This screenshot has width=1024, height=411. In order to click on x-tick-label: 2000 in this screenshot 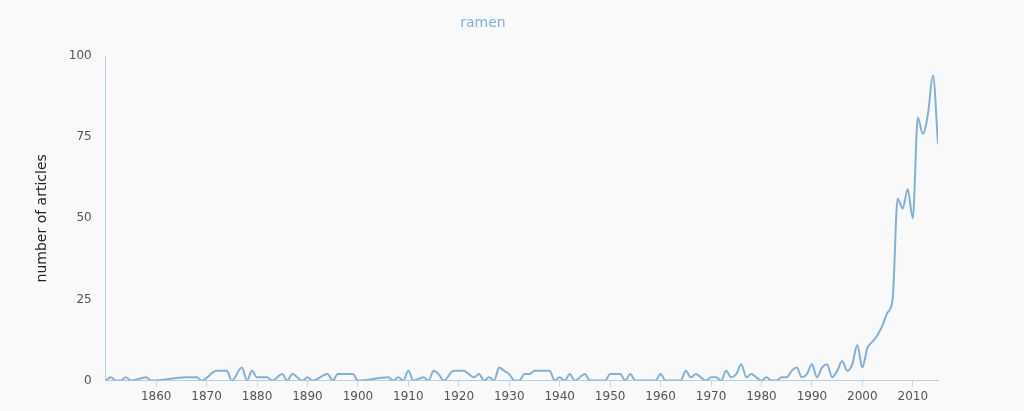, I will do `click(862, 395)`.